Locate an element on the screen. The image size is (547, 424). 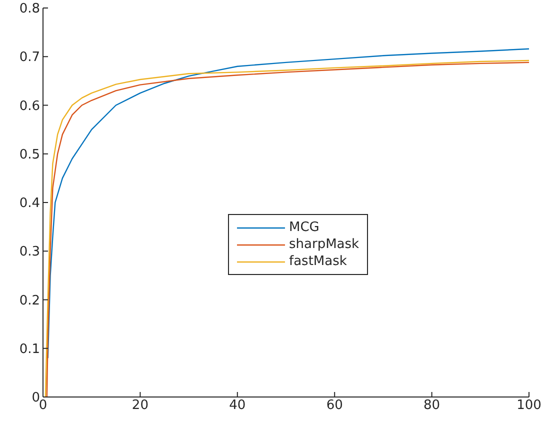
y-tick-label: 0.8 is located at coordinates (29, 9).